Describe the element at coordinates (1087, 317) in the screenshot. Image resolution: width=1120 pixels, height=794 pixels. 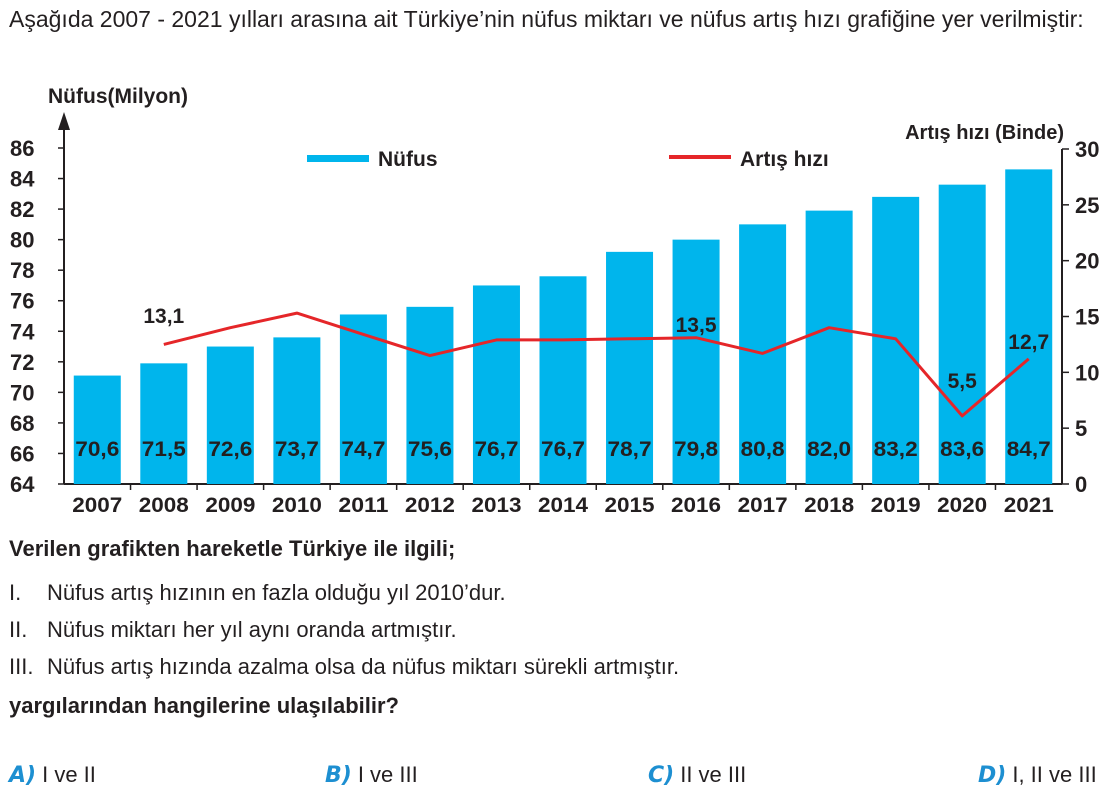
I see `y-tick-label-right: 15` at that location.